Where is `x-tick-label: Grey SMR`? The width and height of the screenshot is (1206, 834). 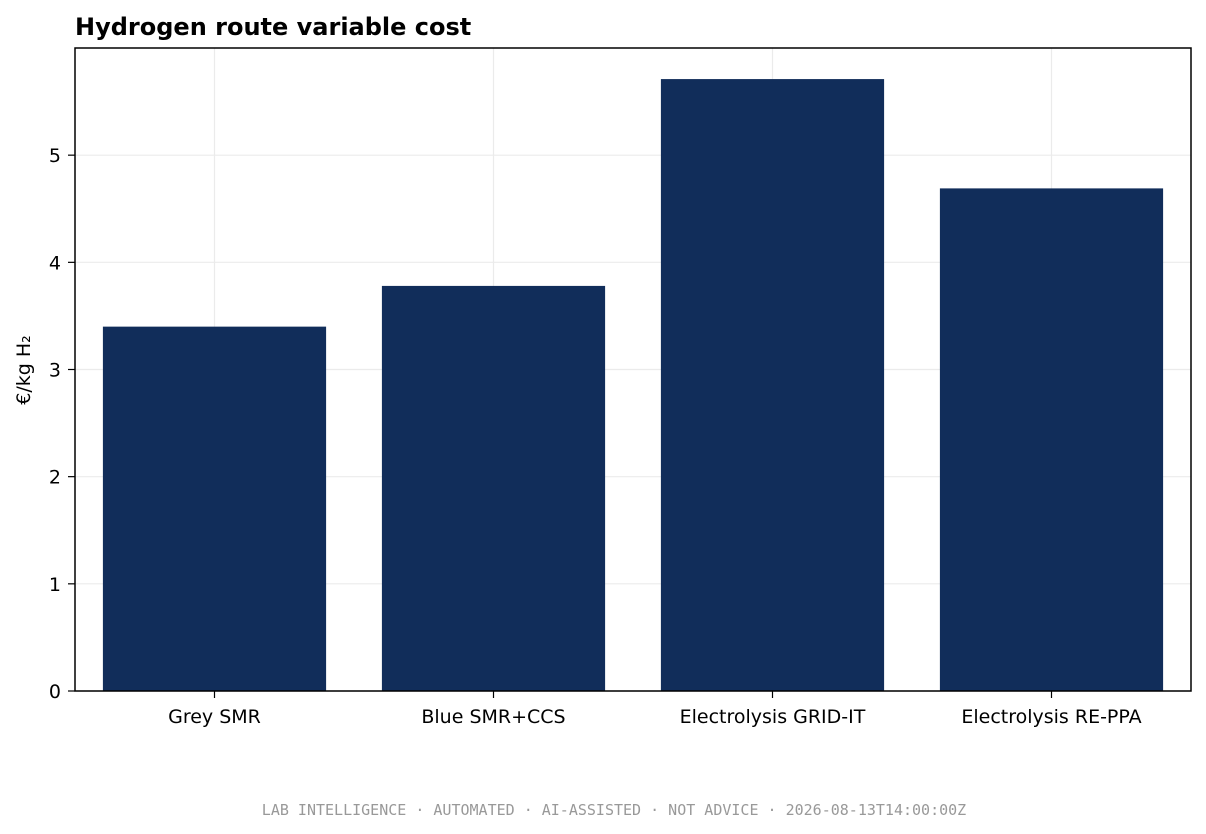 x-tick-label: Grey SMR is located at coordinates (214, 717).